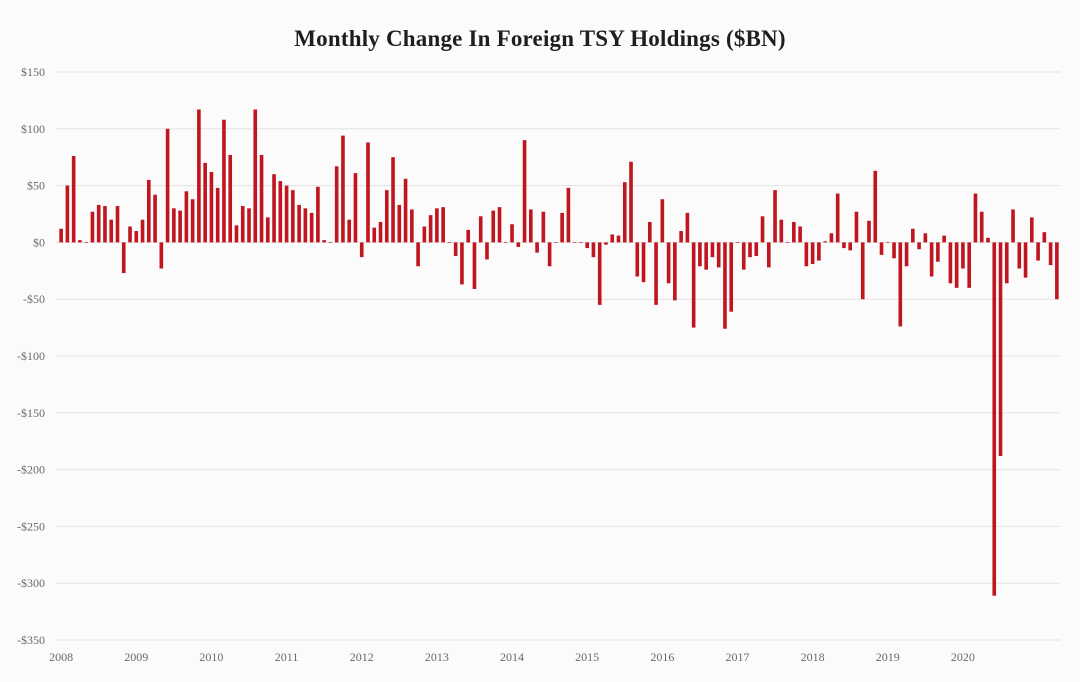 The width and height of the screenshot is (1080, 682). I want to click on y-tick-label: -$250, so click(31, 526).